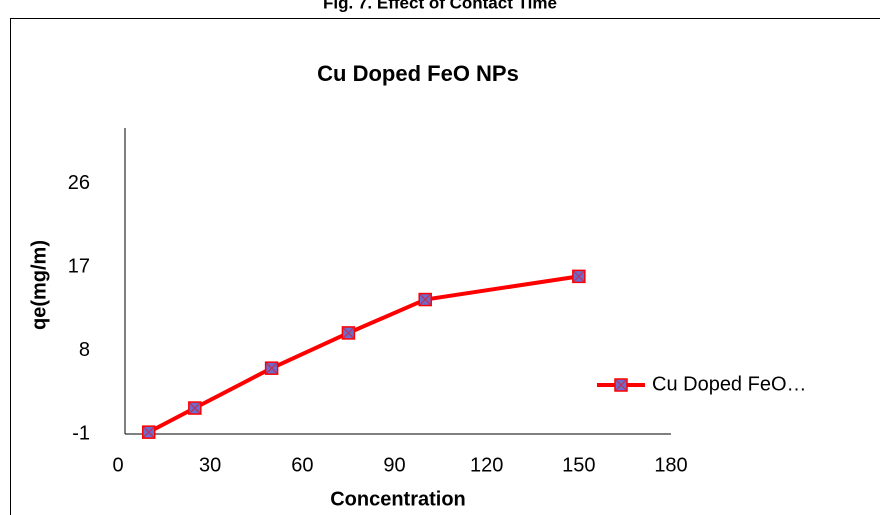 The width and height of the screenshot is (880, 515). Describe the element at coordinates (302, 465) in the screenshot. I see `x-tick-label: 60` at that location.